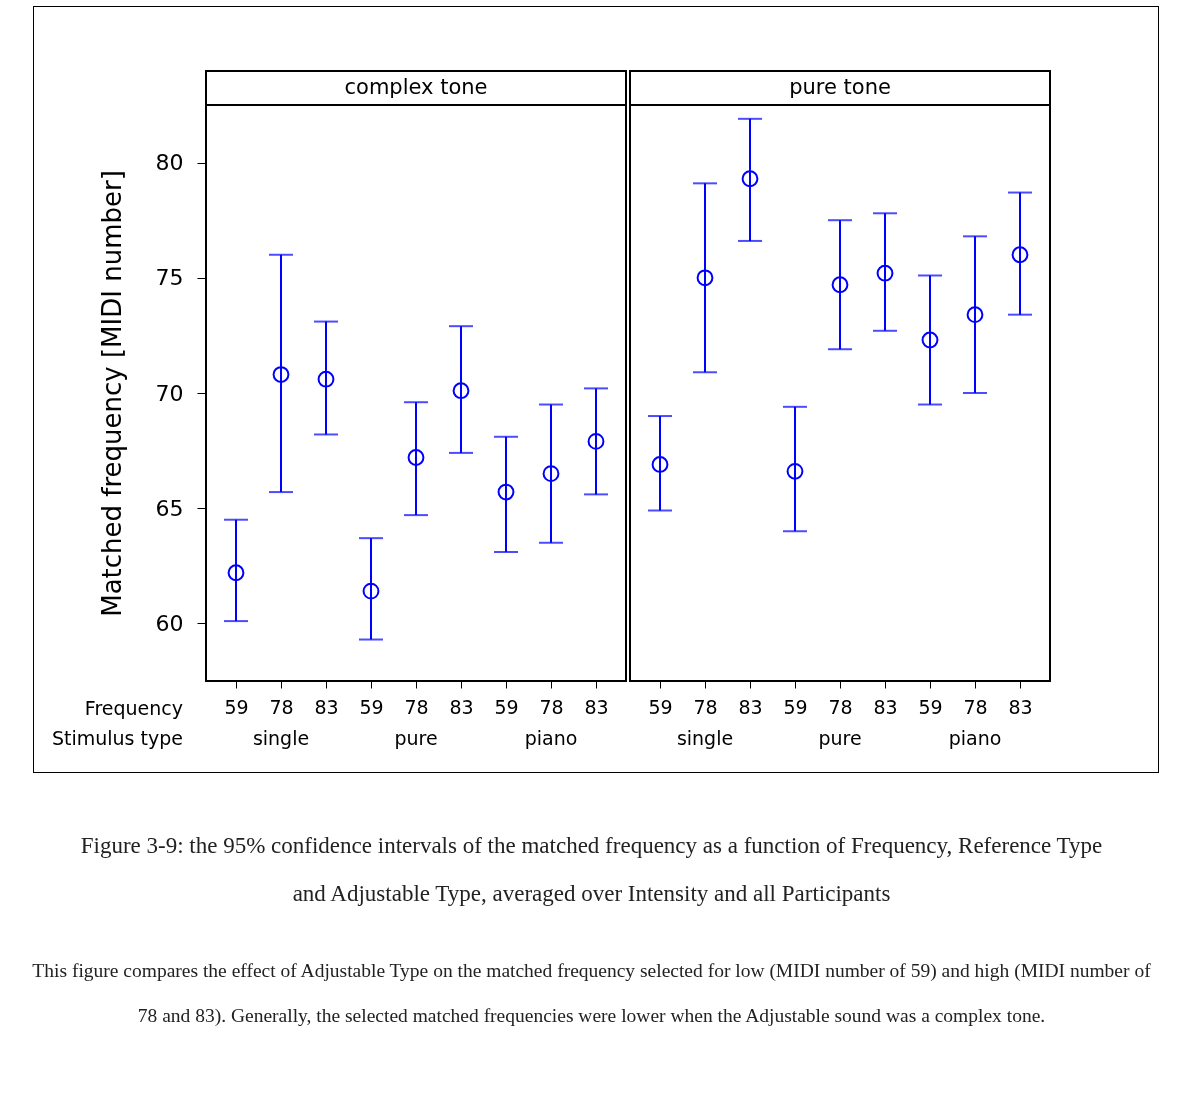 The height and width of the screenshot is (1111, 1183). Describe the element at coordinates (169, 508) in the screenshot. I see `y-tick-label: 65` at that location.